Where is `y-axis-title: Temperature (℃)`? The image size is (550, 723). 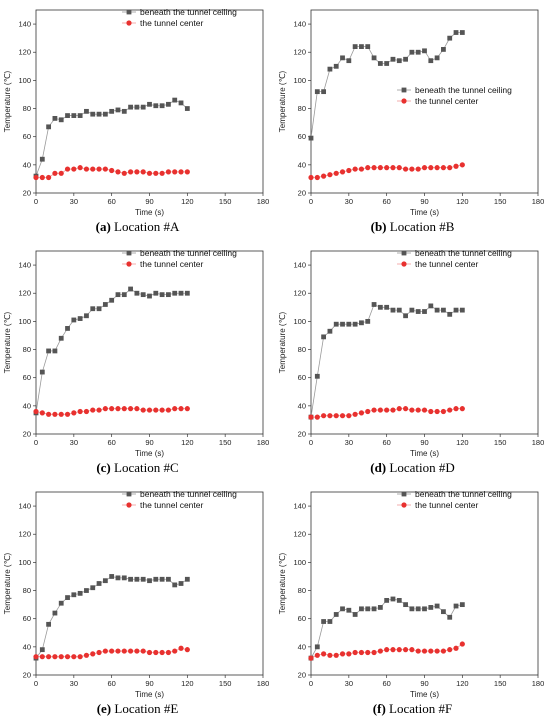 y-axis-title: Temperature (℃) is located at coordinates (7, 101).